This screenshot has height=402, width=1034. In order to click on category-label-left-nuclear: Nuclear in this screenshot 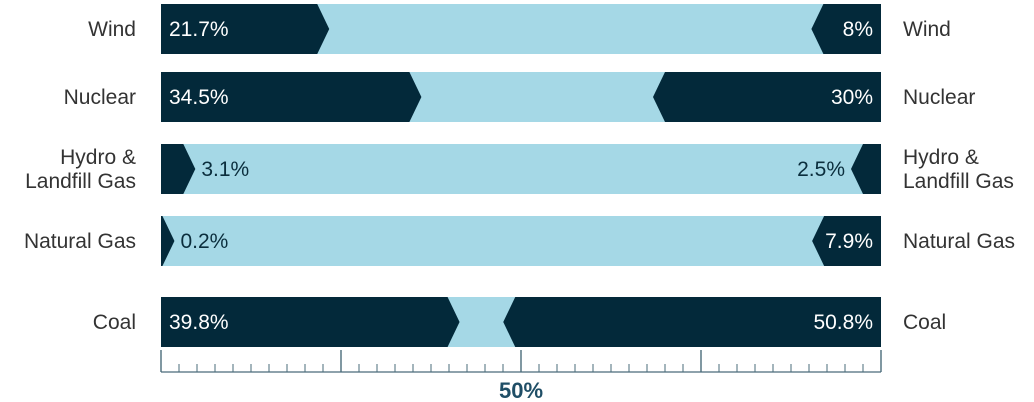, I will do `click(100, 97)`.